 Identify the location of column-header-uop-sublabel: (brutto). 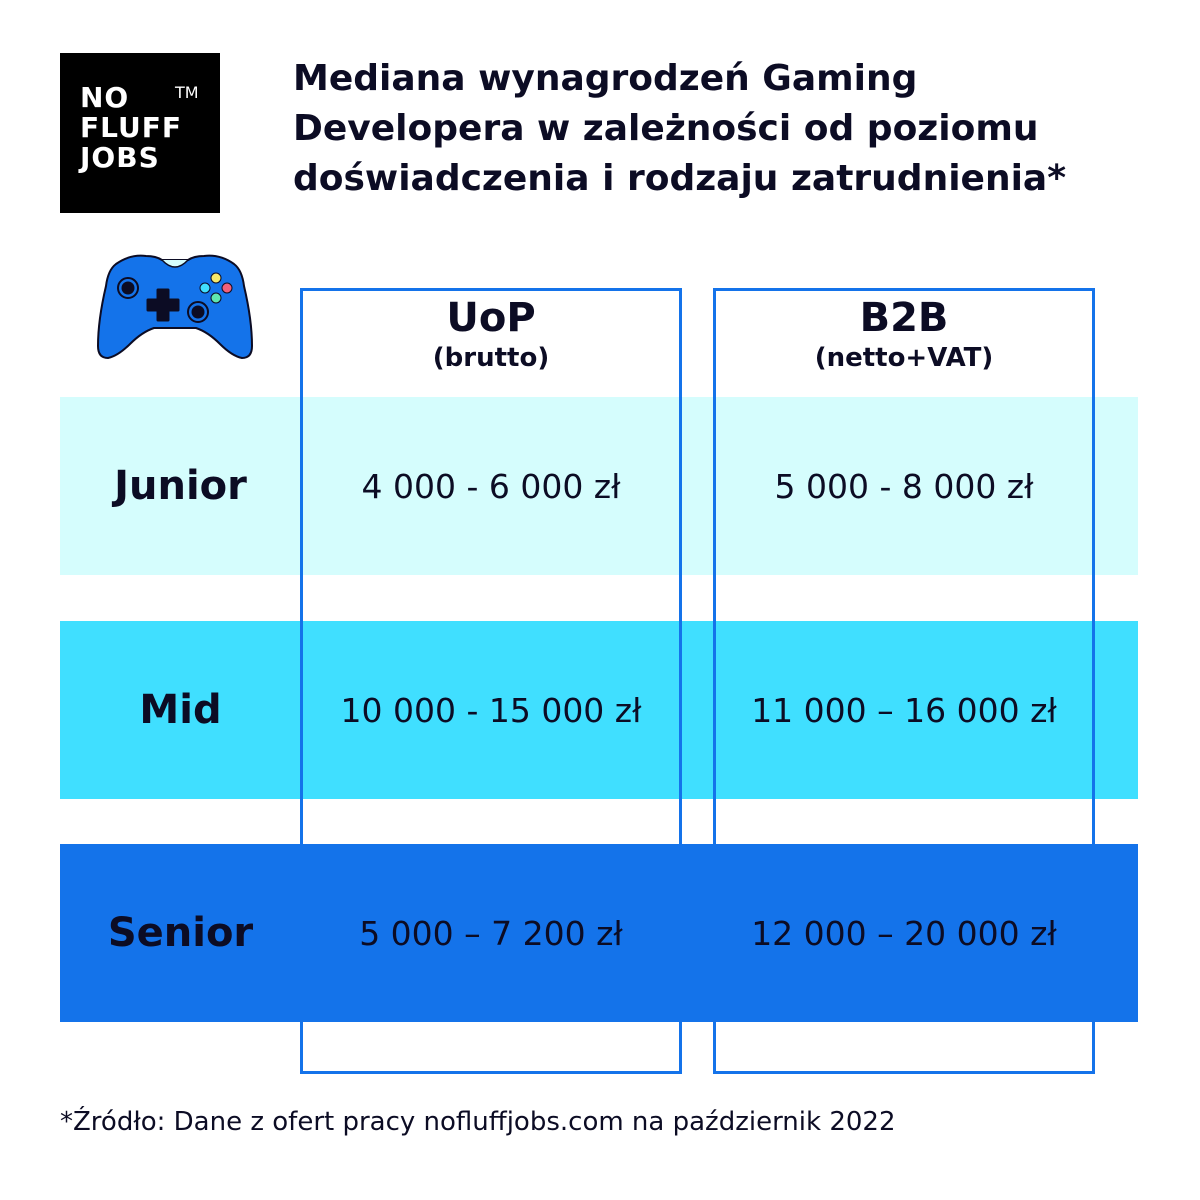
(491, 358).